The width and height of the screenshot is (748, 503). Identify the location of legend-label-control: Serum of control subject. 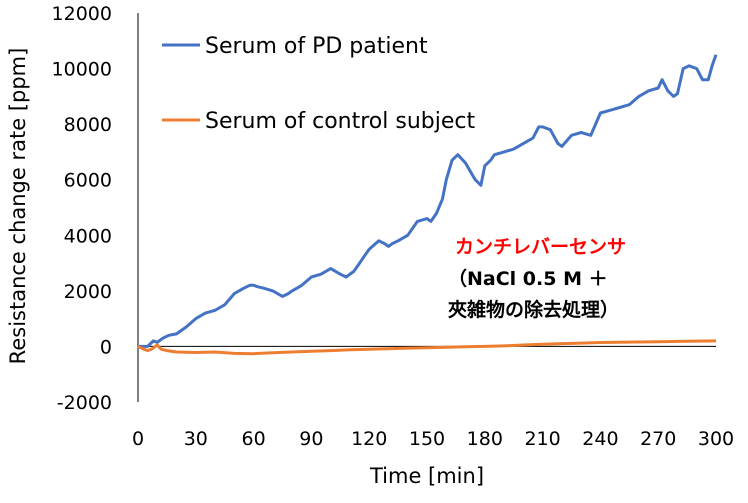
(340, 121).